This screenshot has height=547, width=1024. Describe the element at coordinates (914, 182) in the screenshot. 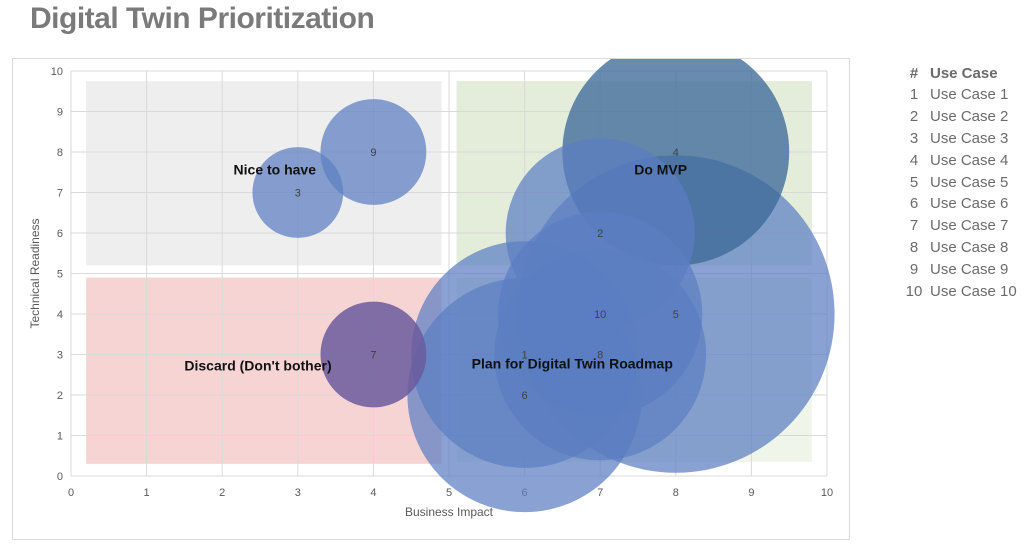

I see `legend-row-num: 5` at that location.